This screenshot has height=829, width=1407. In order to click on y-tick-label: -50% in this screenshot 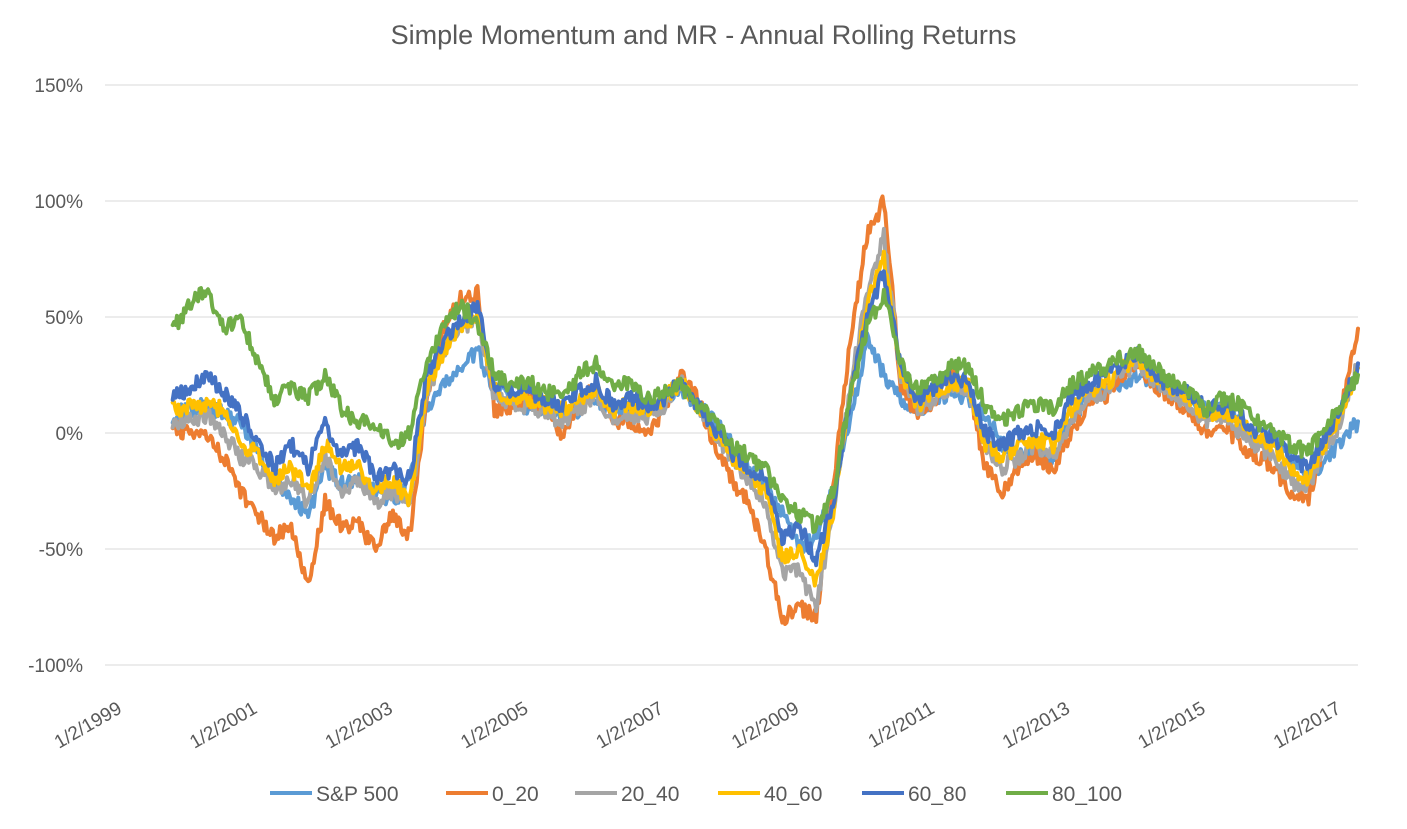, I will do `click(61, 550)`.